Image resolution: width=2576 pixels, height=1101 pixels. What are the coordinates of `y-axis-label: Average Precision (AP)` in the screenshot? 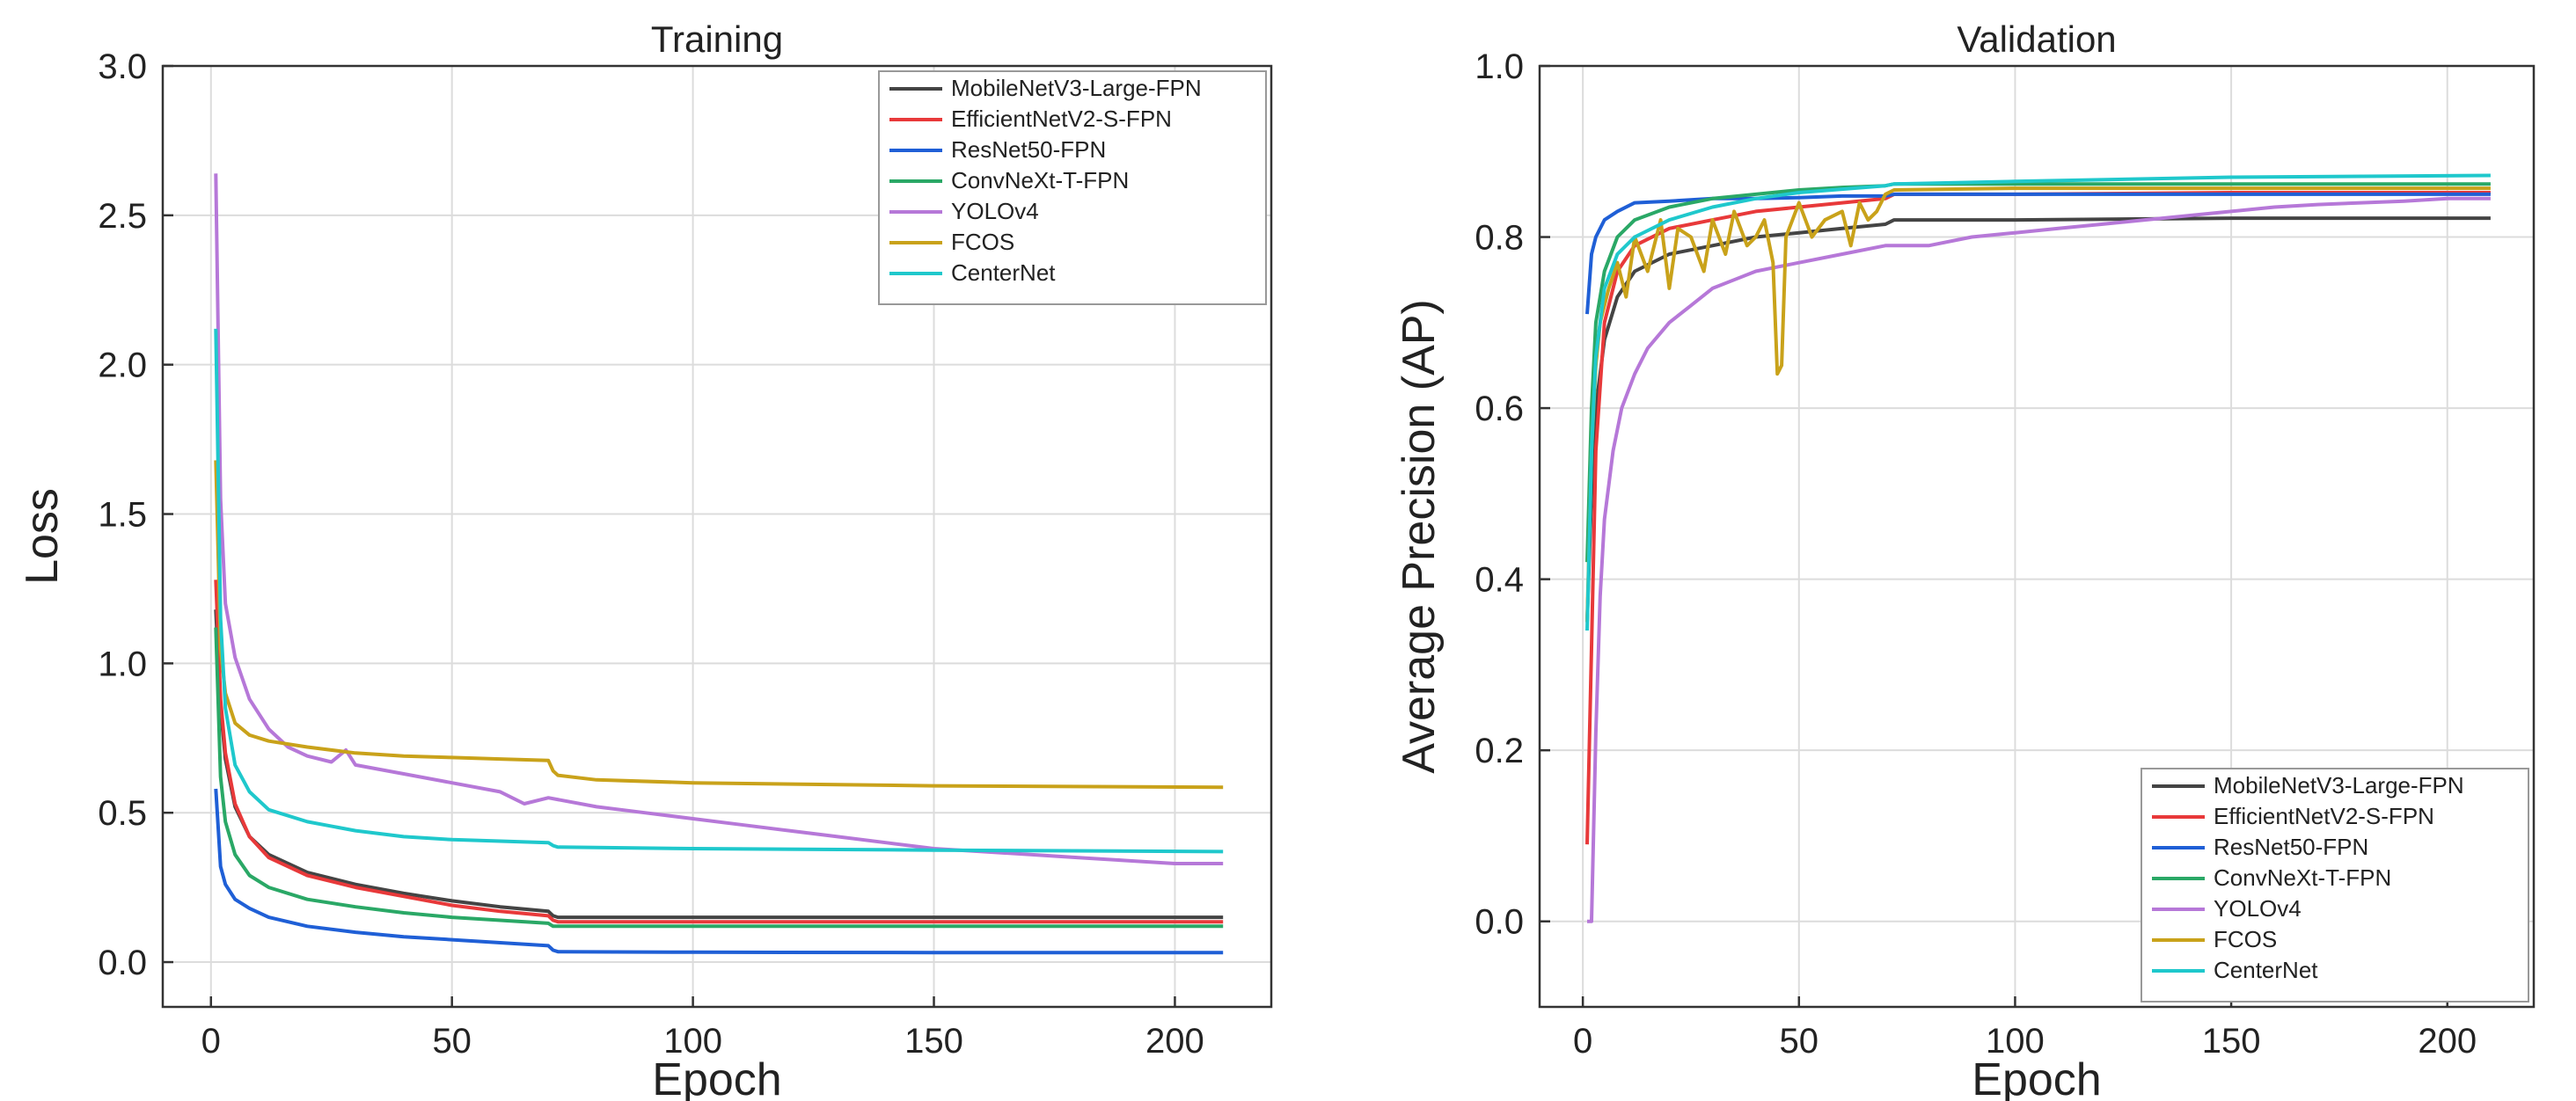 It's located at (1419, 536).